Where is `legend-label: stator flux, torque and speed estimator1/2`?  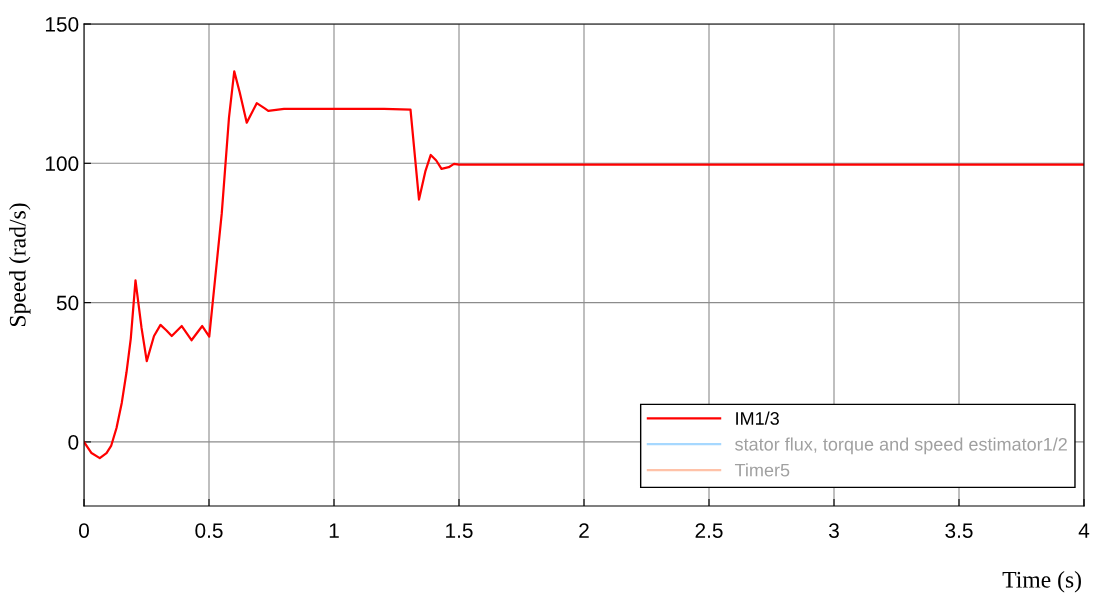 legend-label: stator flux, torque and speed estimator1/2 is located at coordinates (901, 446).